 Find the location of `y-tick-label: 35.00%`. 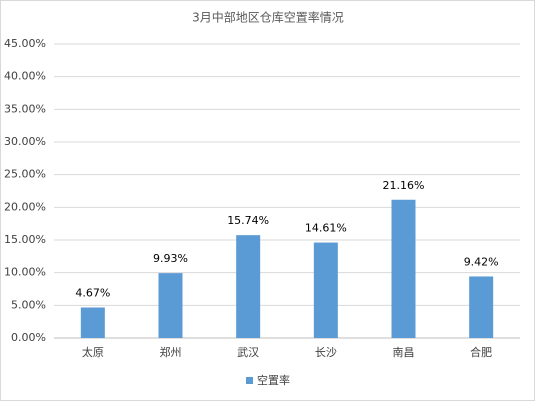

y-tick-label: 35.00% is located at coordinates (25, 108).